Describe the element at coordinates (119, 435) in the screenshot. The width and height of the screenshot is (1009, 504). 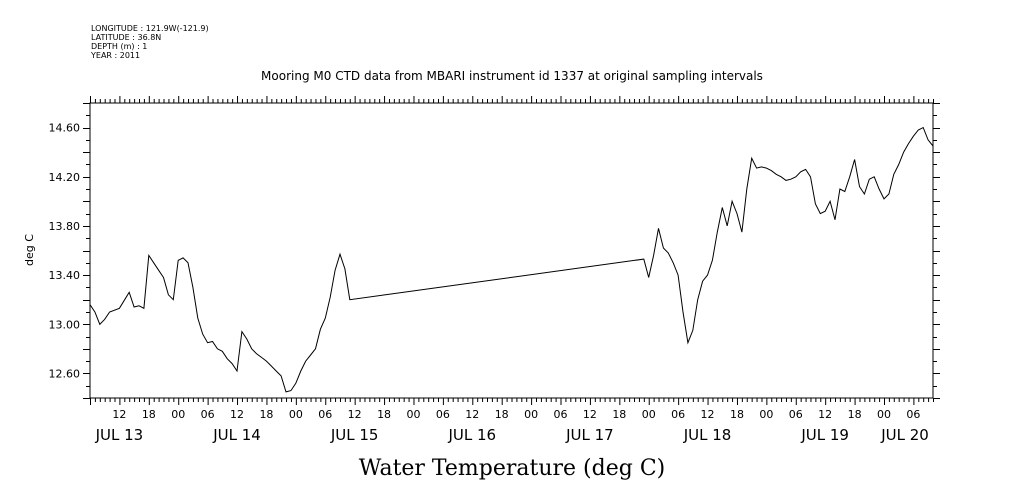
I see `x-day-label: JUL 13` at that location.